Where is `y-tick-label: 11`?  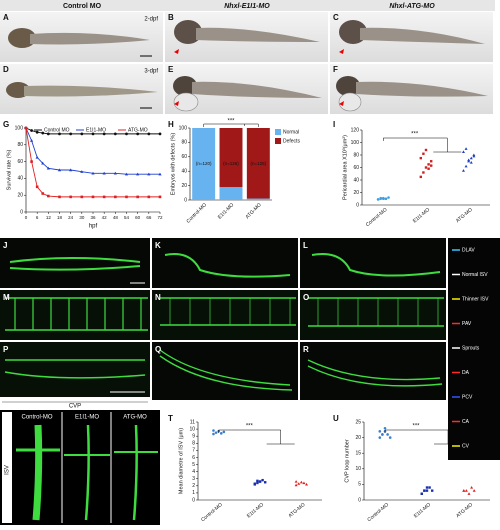
y-tick-label: 11 is located at coordinates (192, 422).